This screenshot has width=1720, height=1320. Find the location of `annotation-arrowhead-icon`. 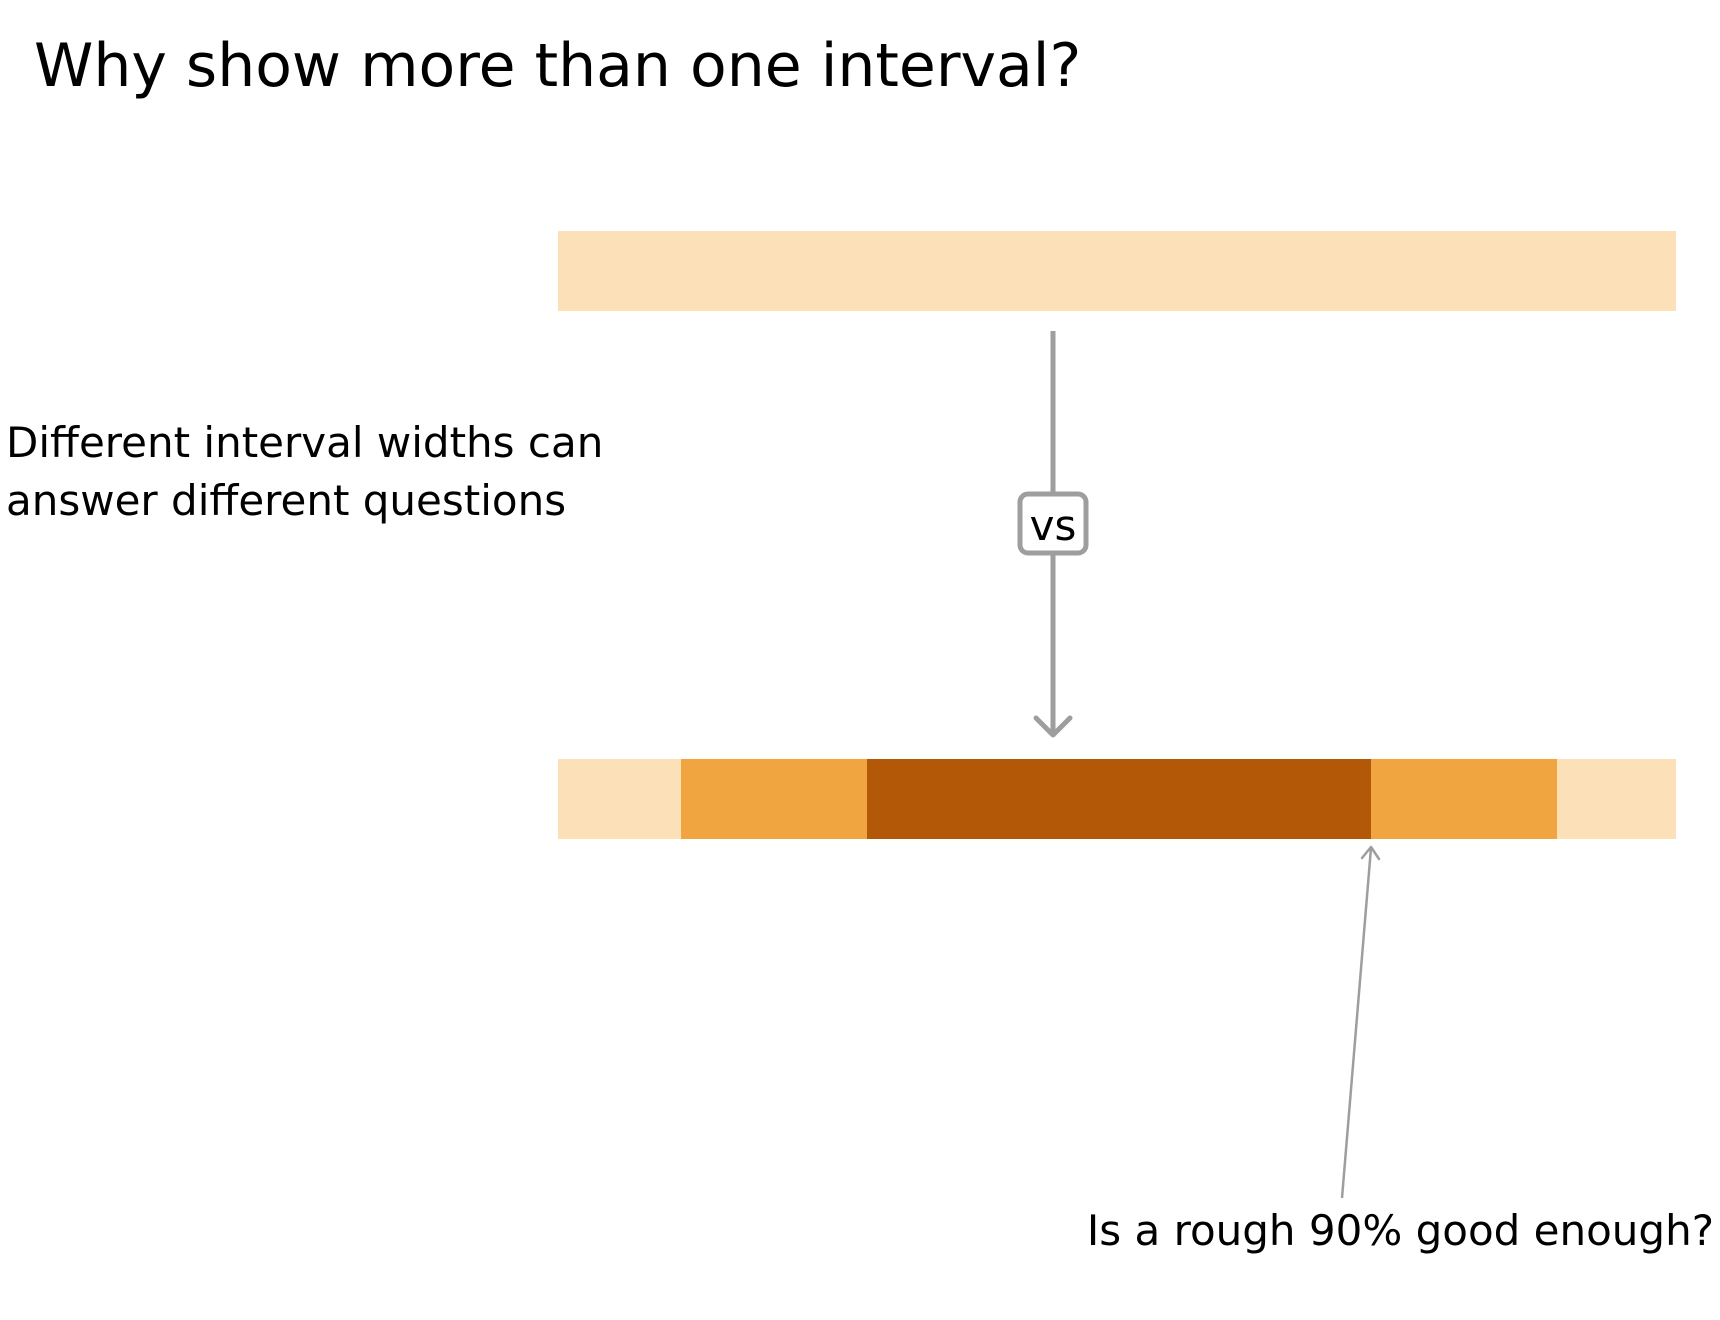

annotation-arrowhead-icon is located at coordinates (1370, 853).